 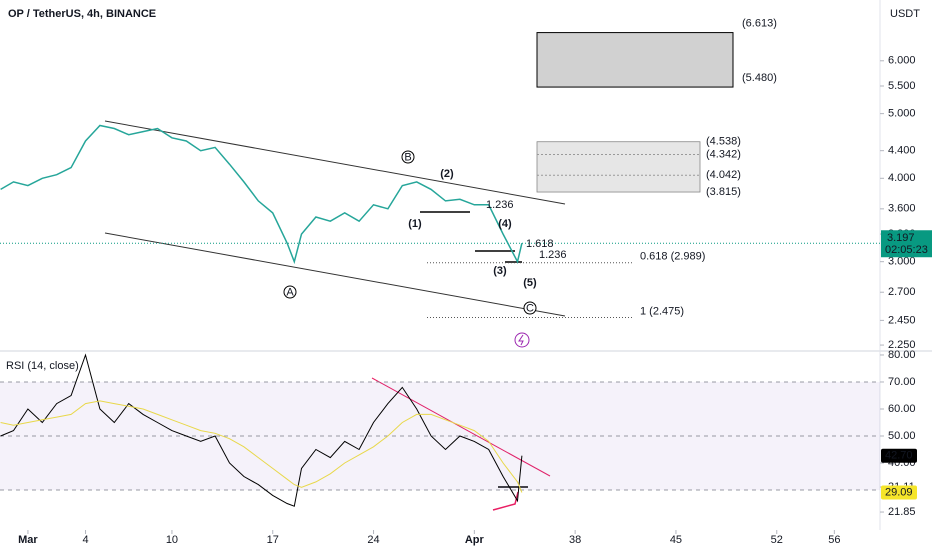 I want to click on zone-label: (3.815), so click(x=723, y=192).